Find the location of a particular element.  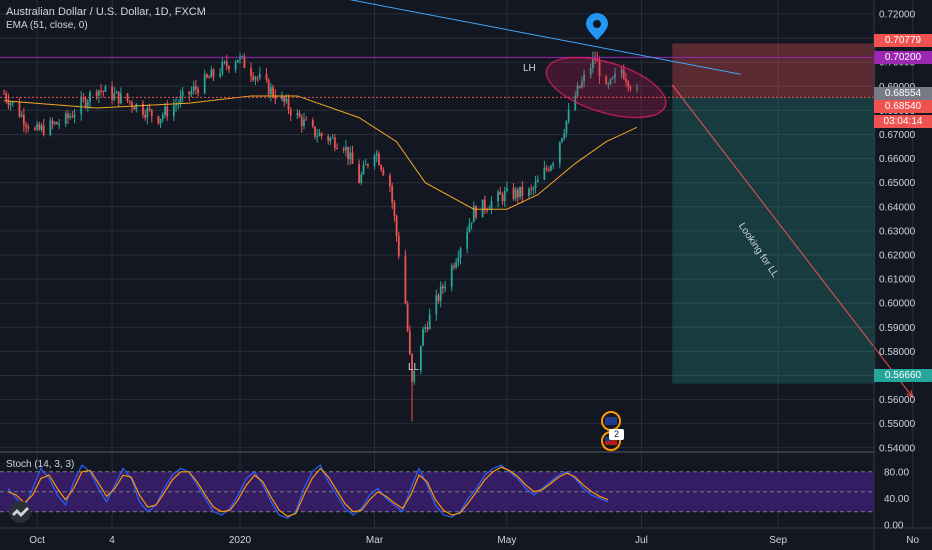

time-axis: Oct 4 2020 Mar May Jul Sep No is located at coordinates (466, 536).